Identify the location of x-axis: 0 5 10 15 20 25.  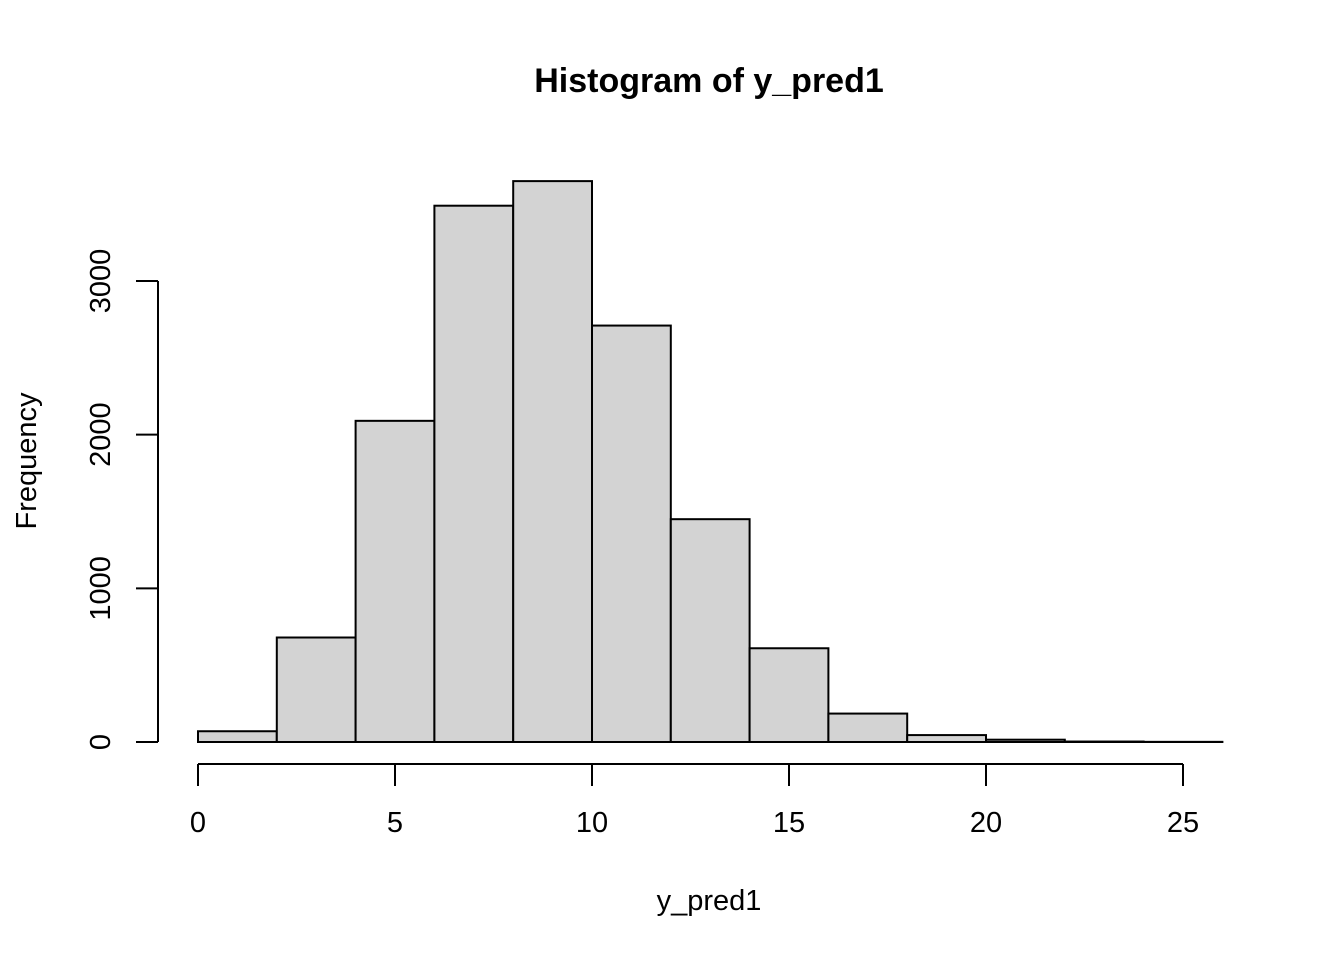
(694, 801).